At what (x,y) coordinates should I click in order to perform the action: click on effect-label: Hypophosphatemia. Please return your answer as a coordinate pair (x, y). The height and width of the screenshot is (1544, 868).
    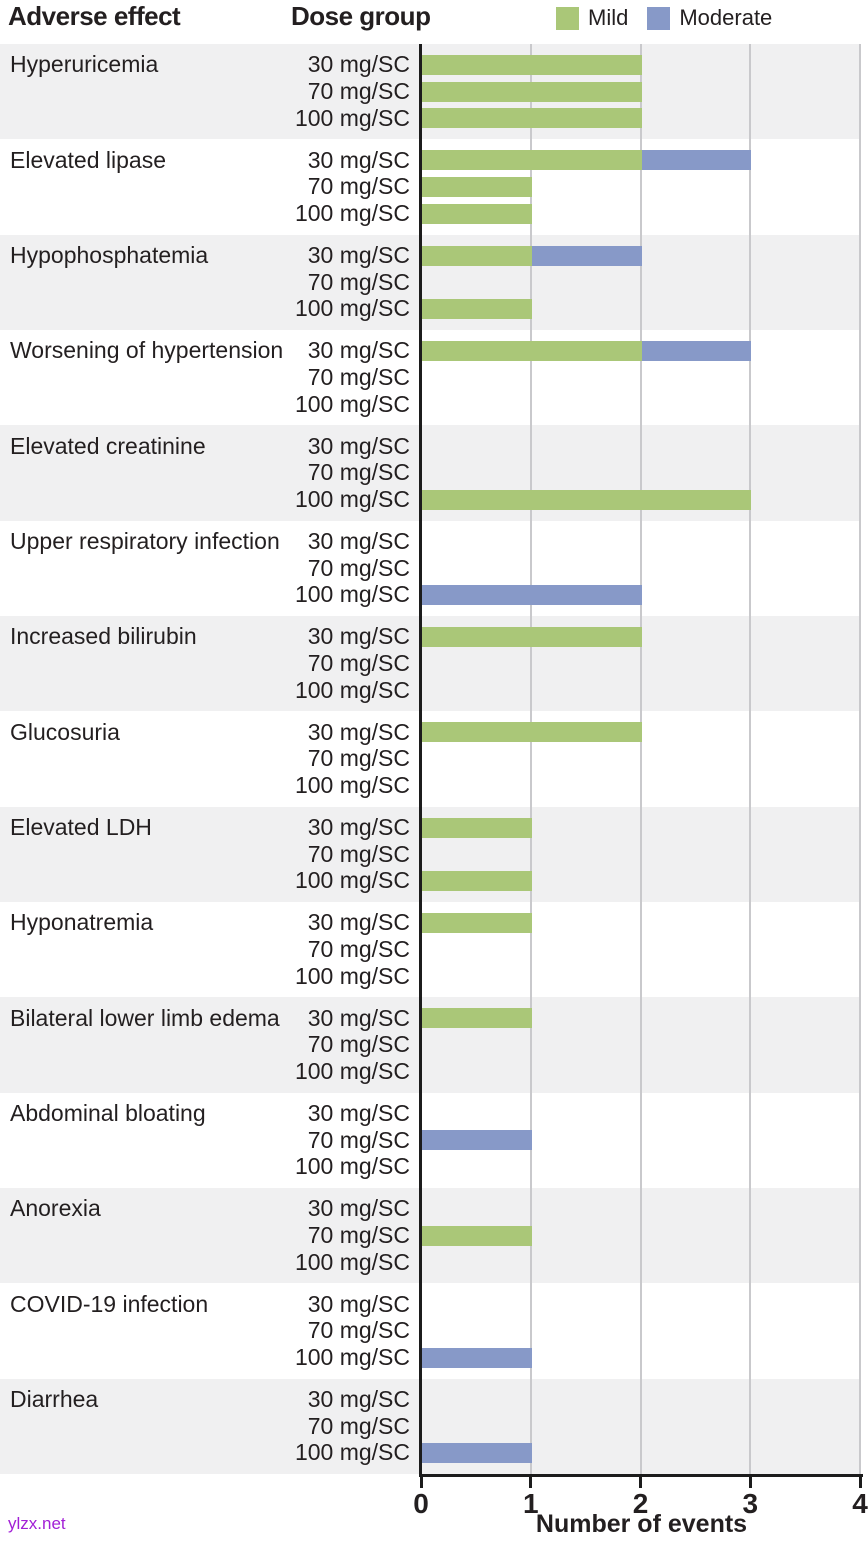
    Looking at the image, I should click on (109, 255).